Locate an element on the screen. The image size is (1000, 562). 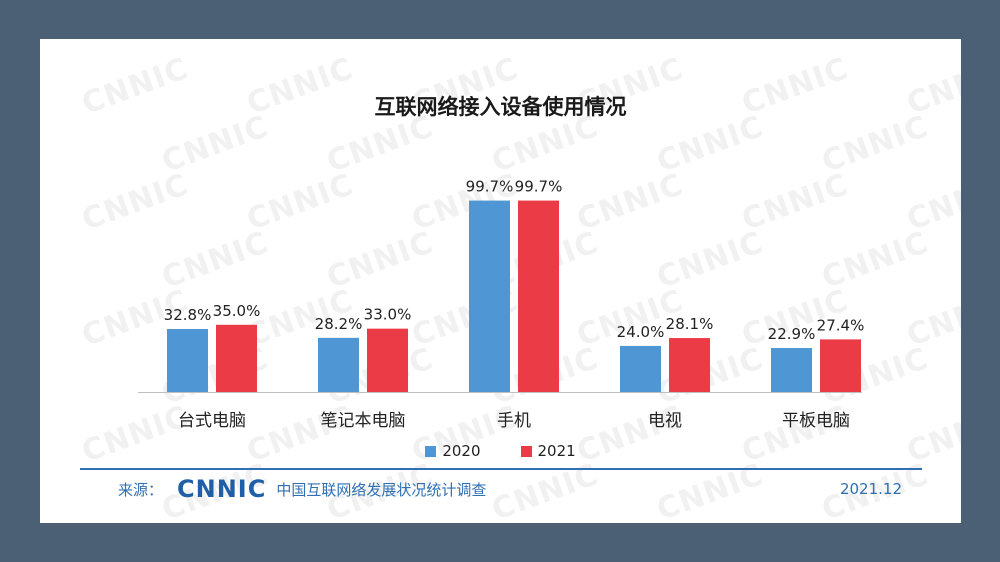
data-label-2021-2: 99.7% is located at coordinates (539, 187).